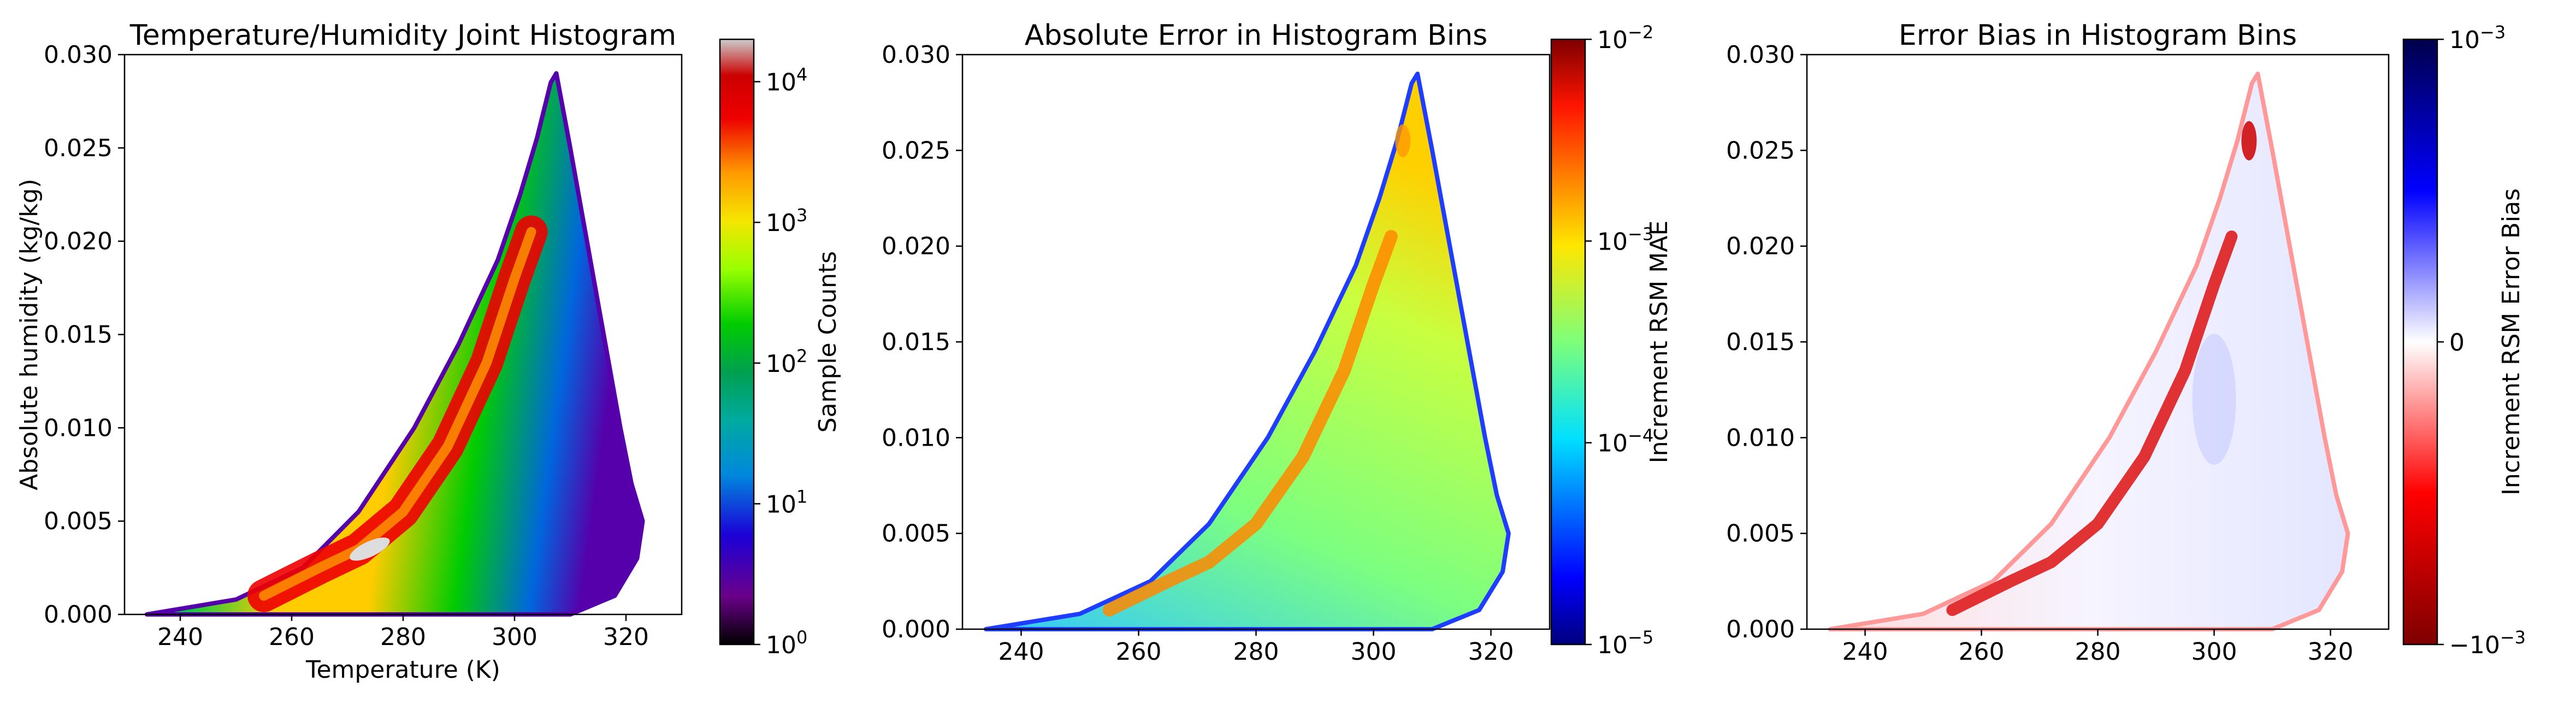 Image resolution: width=2576 pixels, height=710 pixels. Describe the element at coordinates (1625, 441) in the screenshot. I see `colorbar-tick-label: 10⁻⁴` at that location.